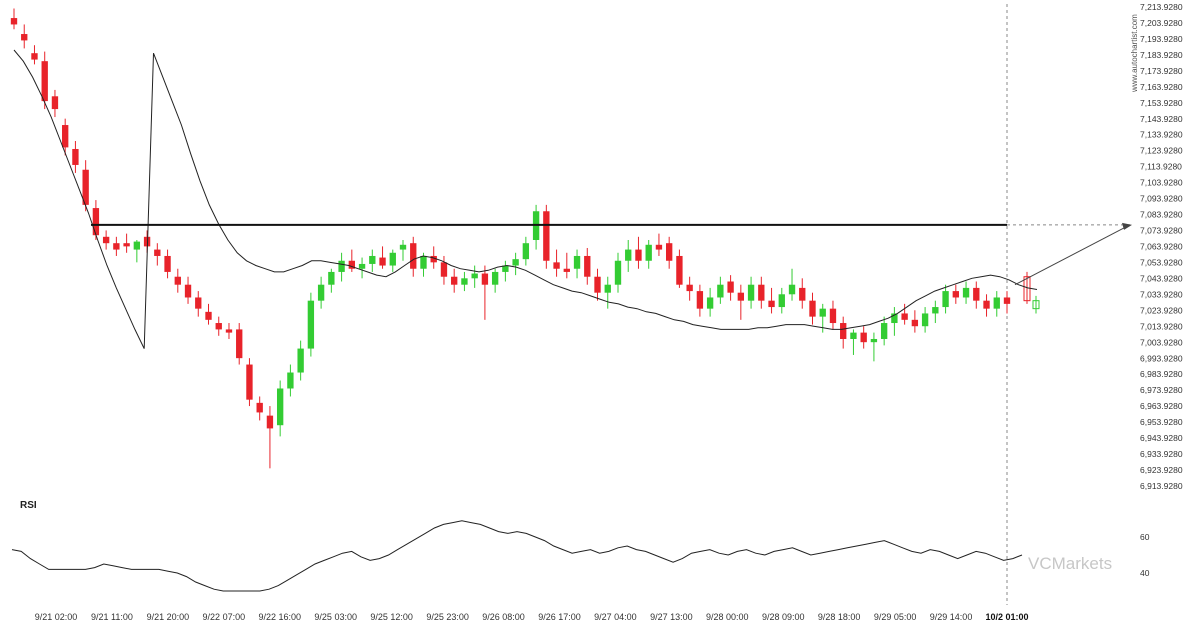  Describe the element at coordinates (1145, 573) in the screenshot. I see `rsi-tick-label: 40` at that location.